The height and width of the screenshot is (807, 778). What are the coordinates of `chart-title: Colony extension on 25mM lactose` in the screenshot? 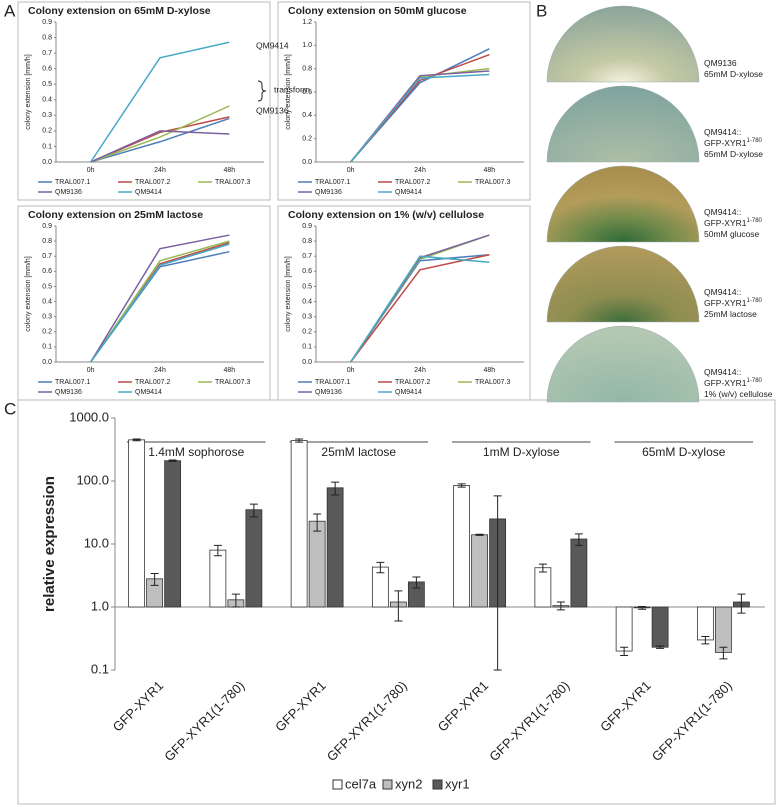 It's located at (115, 215).